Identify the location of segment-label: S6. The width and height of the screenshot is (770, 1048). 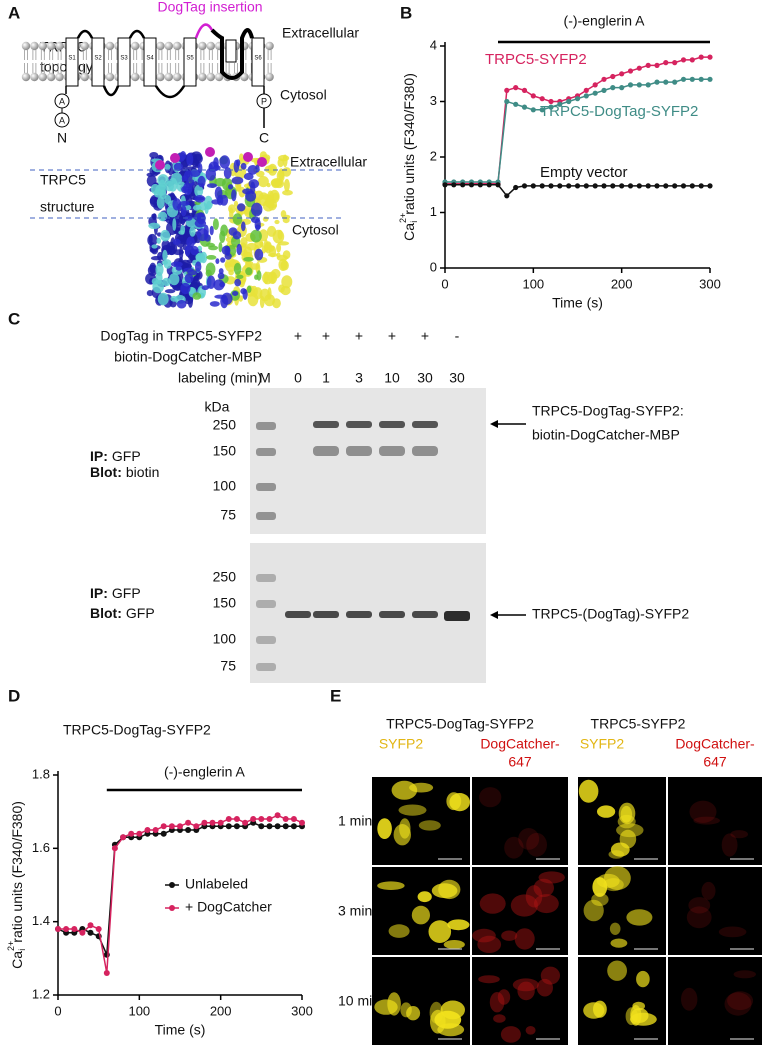
(258, 59).